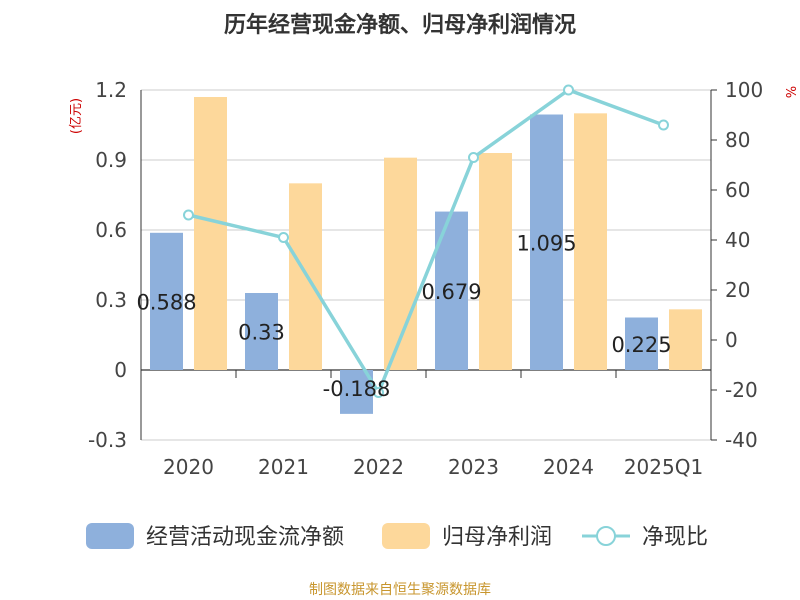 The width and height of the screenshot is (800, 600). What do you see at coordinates (400, 590) in the screenshot?
I see `source-note: 制图数据来自恒生聚源数据库` at bounding box center [400, 590].